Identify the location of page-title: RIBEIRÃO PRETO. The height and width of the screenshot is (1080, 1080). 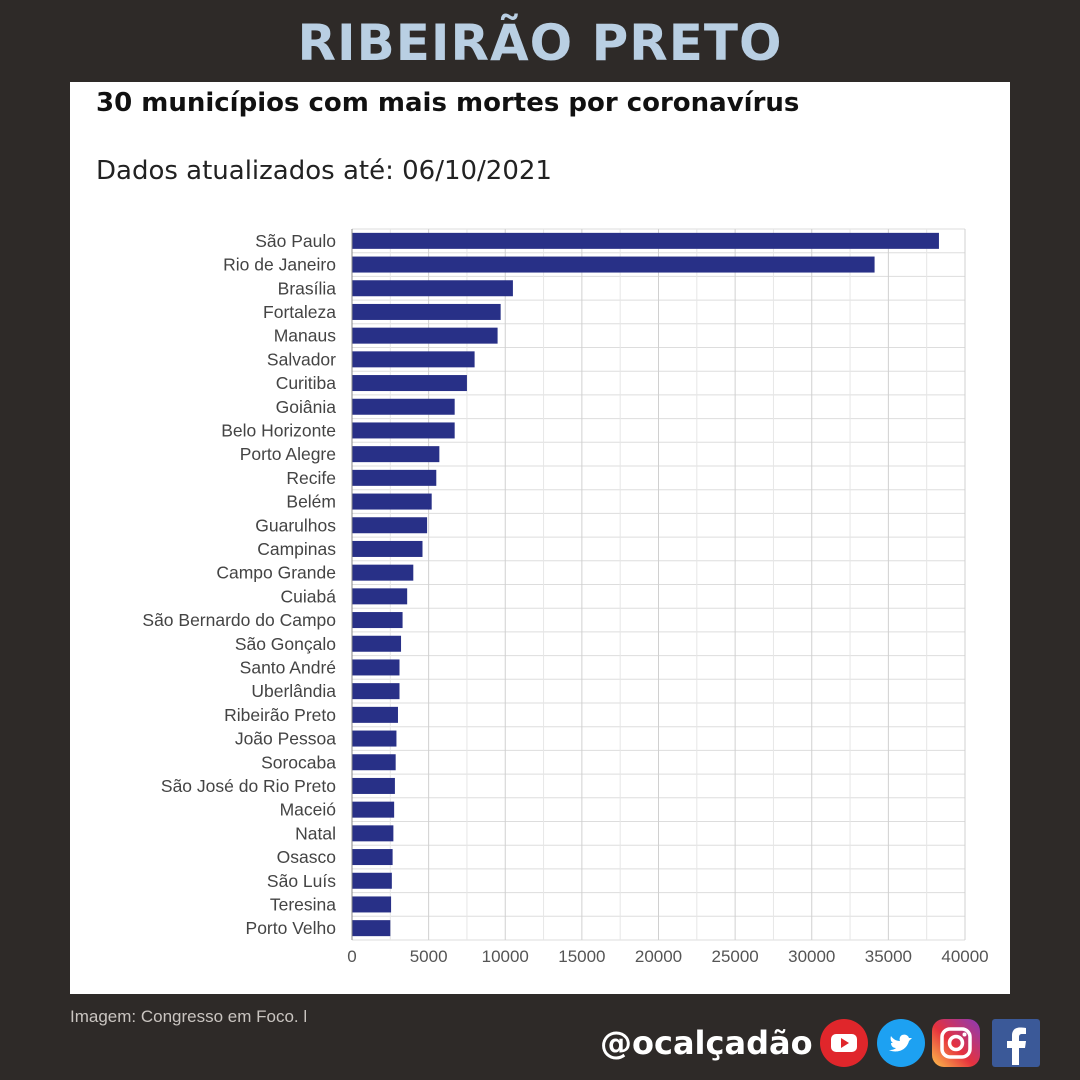
(540, 43).